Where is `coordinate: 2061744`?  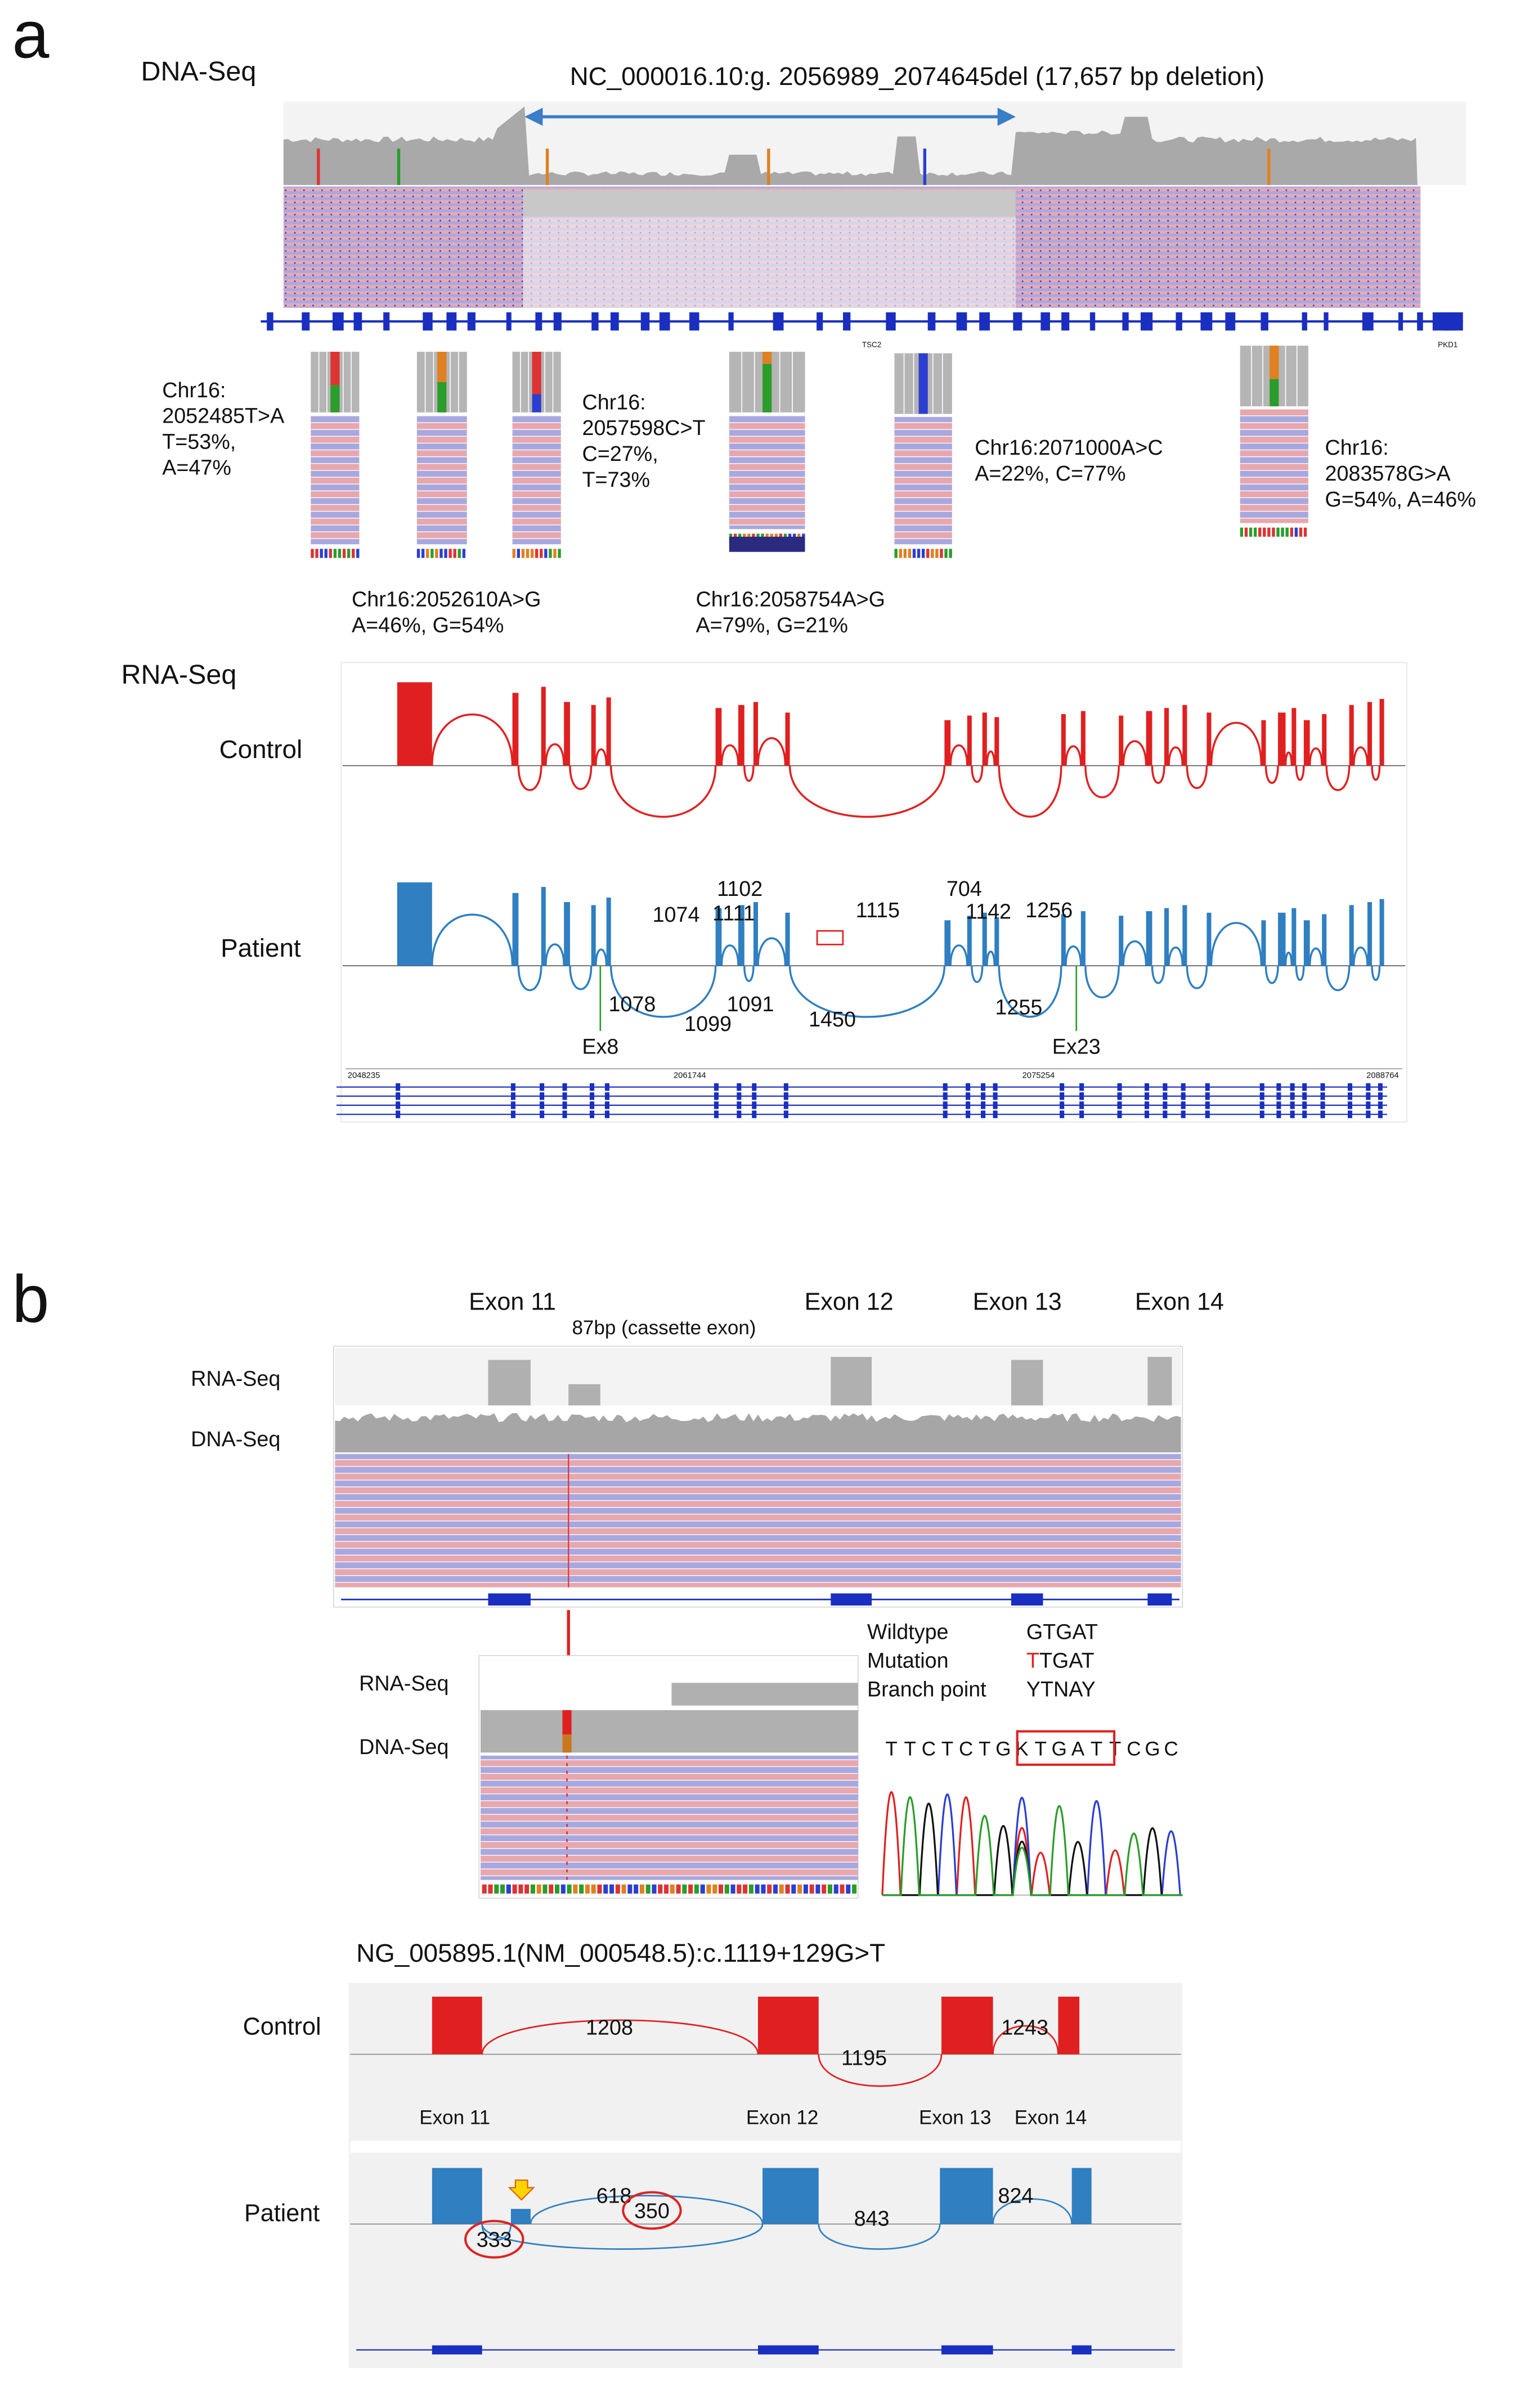 coordinate: 2061744 is located at coordinates (690, 1075).